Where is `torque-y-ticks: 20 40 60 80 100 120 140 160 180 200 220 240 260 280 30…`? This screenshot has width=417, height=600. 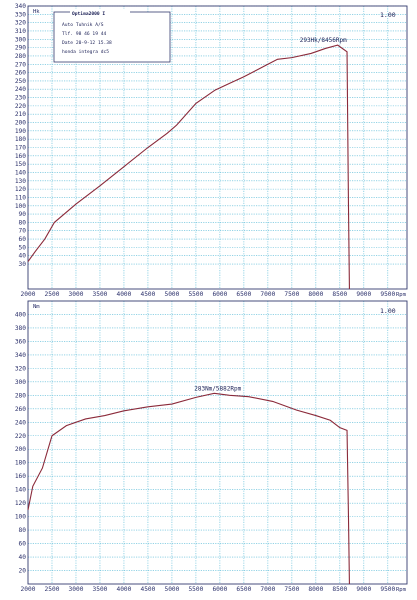
torque-y-ticks: 20 40 60 80 100 120 140 160 180 200 220 240 260 280 30… is located at coordinates (20, 442).